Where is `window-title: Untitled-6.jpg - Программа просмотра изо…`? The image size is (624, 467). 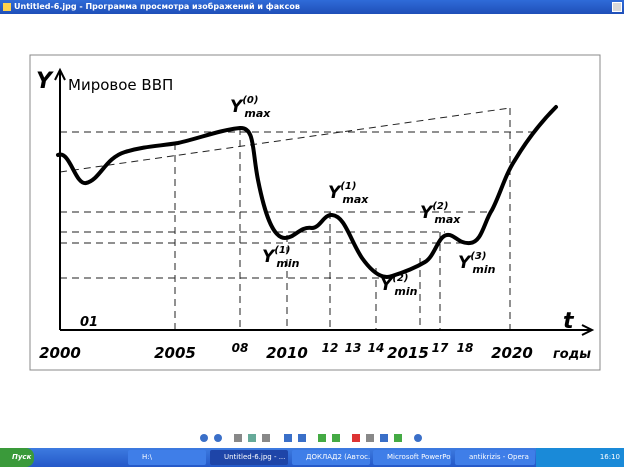 window-title: Untitled-6.jpg - Программа просмотра изо… is located at coordinates (157, 6).